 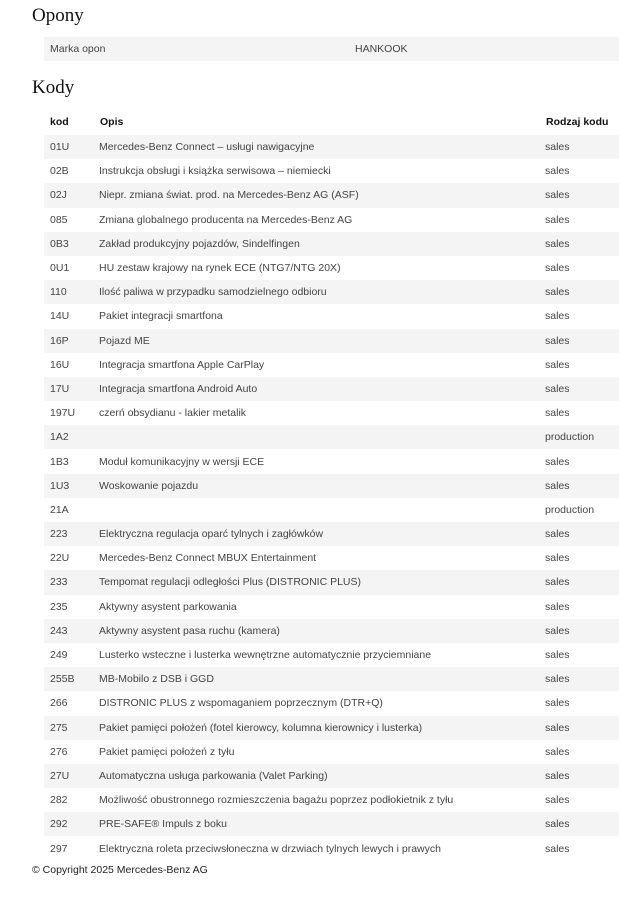 What do you see at coordinates (59, 751) in the screenshot?
I see `cell-code: 276` at bounding box center [59, 751].